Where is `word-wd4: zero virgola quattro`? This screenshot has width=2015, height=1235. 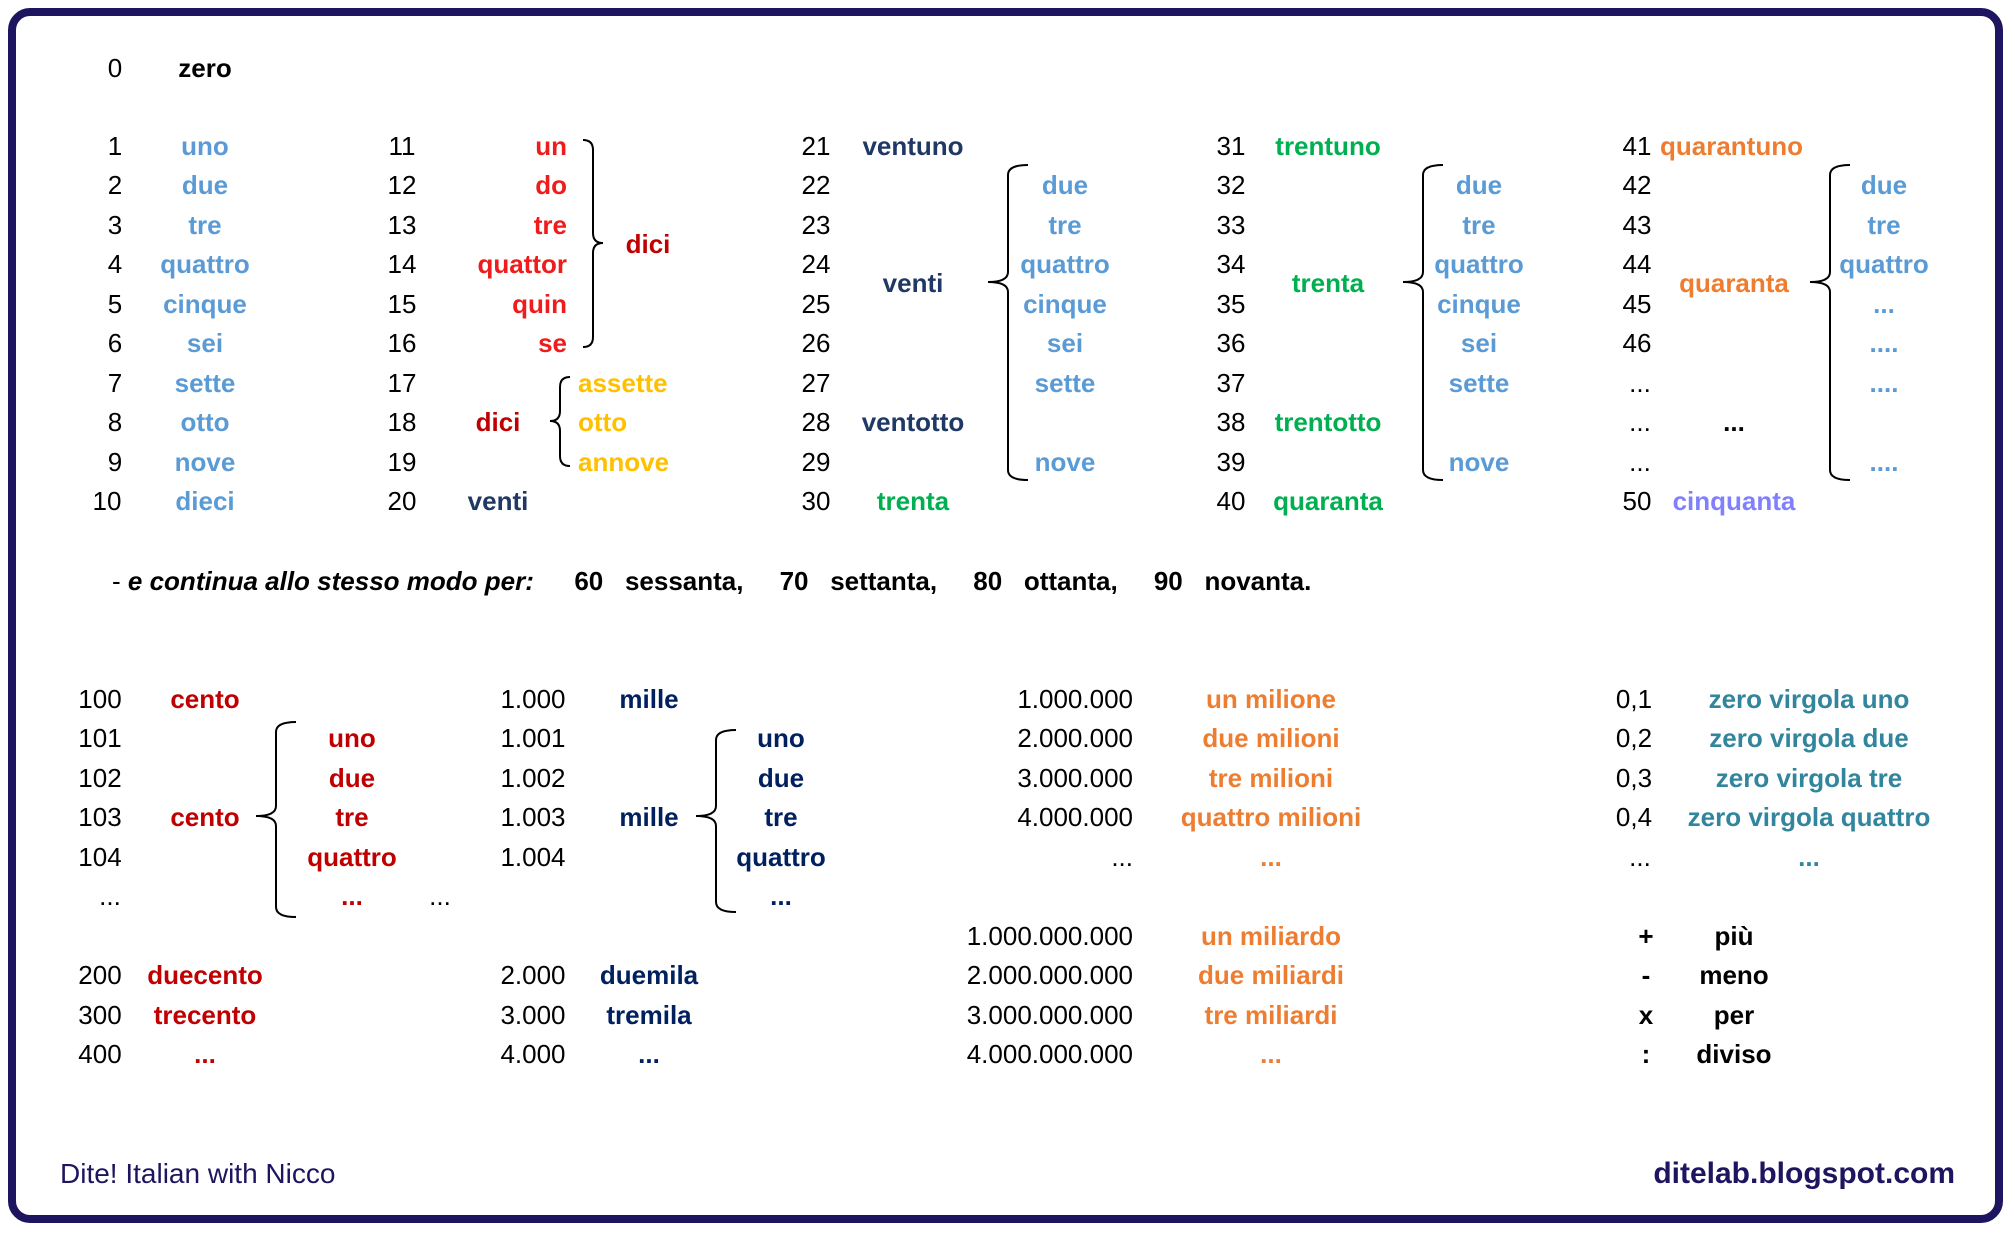
word-wd4: zero virgola quattro is located at coordinates (1809, 817).